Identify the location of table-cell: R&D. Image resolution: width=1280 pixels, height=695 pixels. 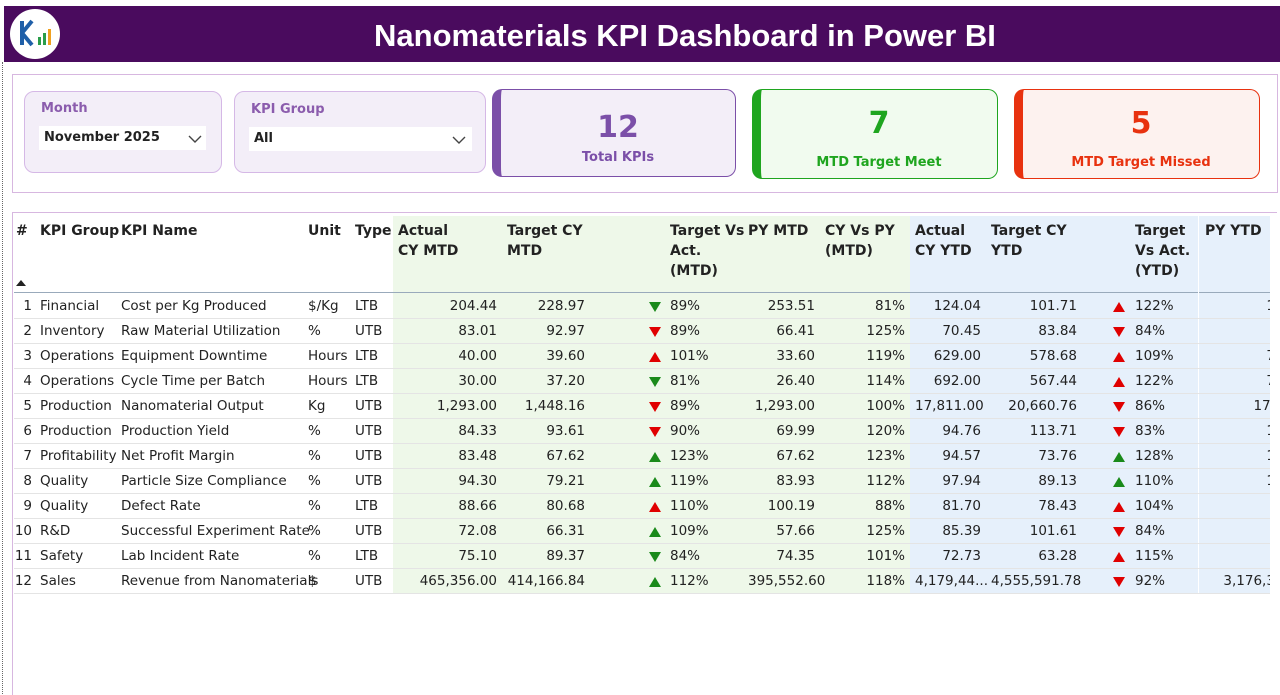
(55, 531).